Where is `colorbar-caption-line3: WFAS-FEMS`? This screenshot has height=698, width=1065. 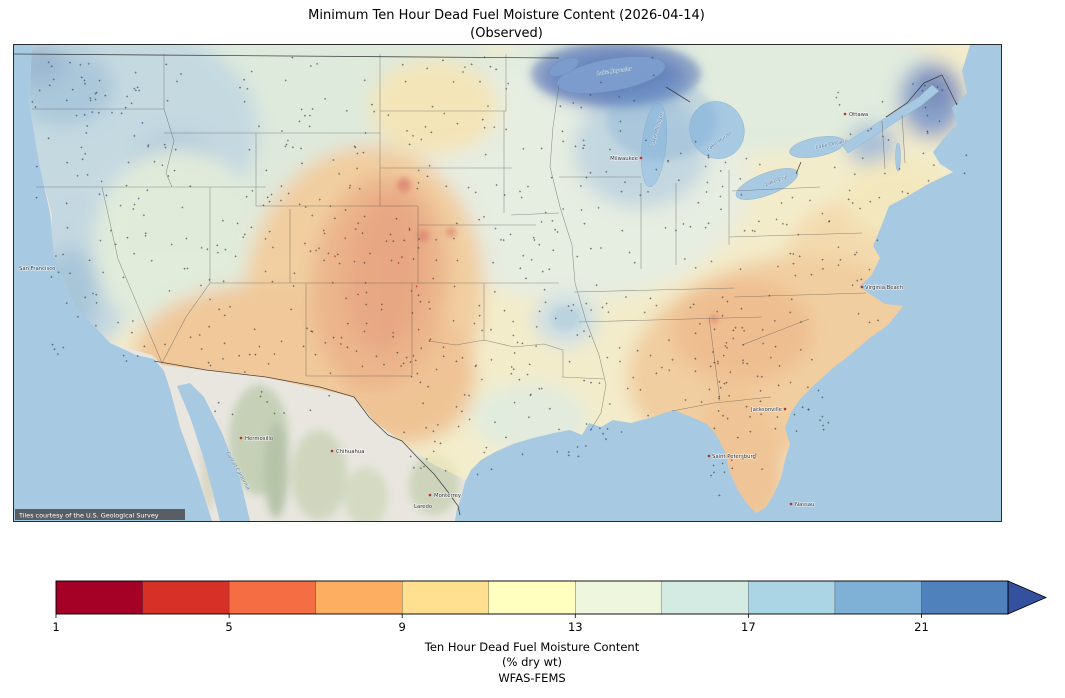
colorbar-caption-line3: WFAS-FEMS is located at coordinates (532, 678).